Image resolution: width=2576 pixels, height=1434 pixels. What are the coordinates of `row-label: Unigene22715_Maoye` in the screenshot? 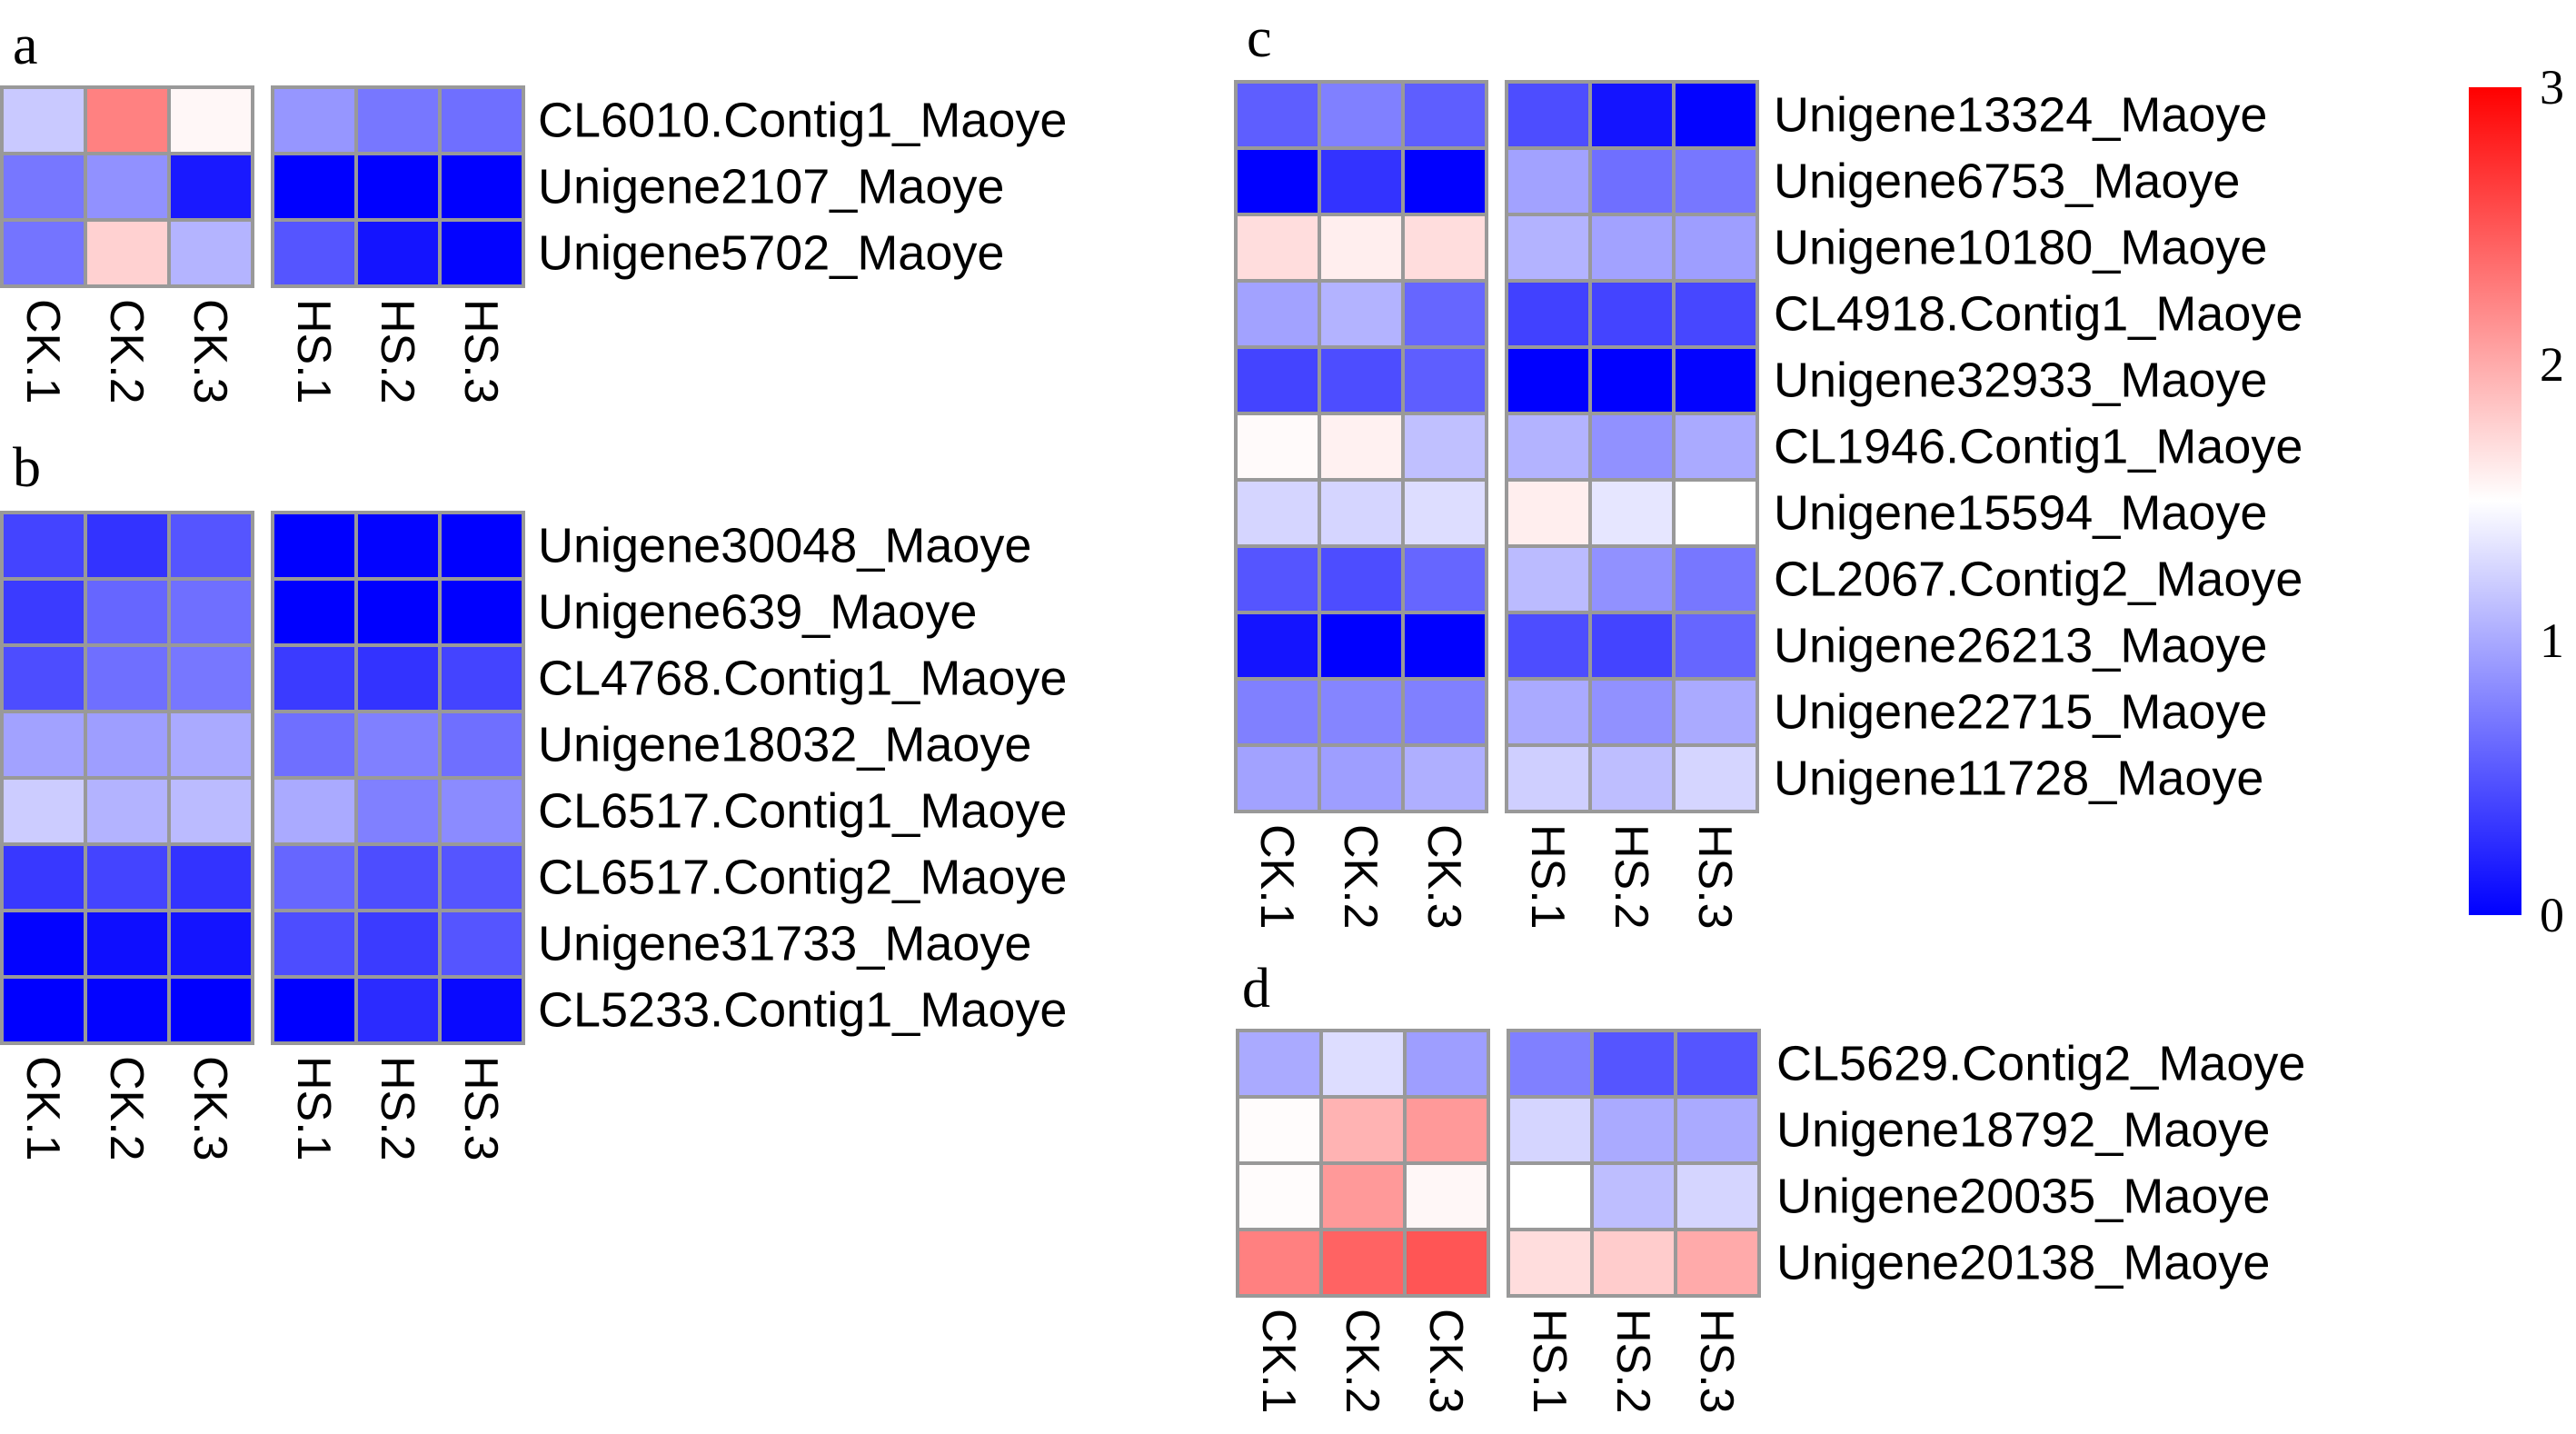 It's located at (2020, 712).